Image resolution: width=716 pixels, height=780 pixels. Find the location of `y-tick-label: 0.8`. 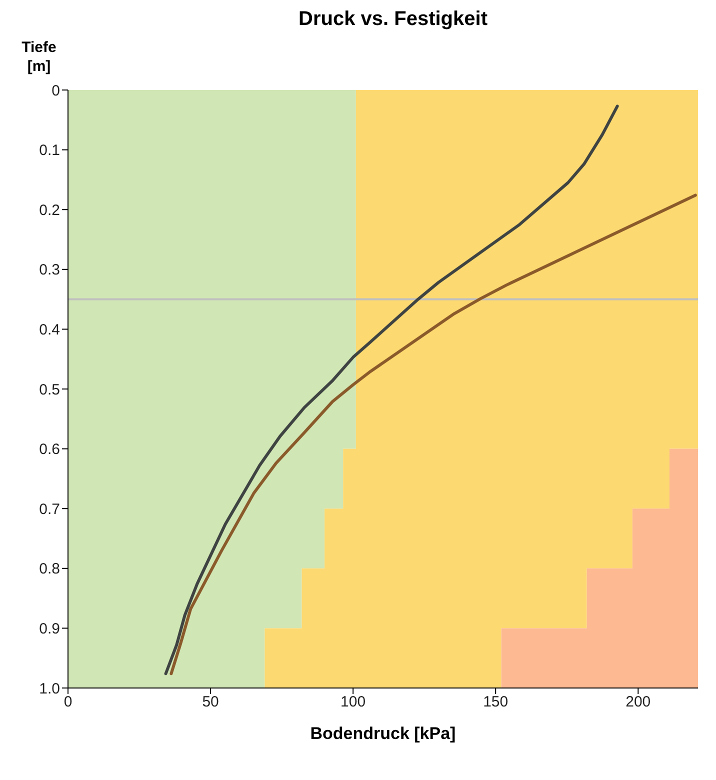

y-tick-label: 0.8 is located at coordinates (49, 569).